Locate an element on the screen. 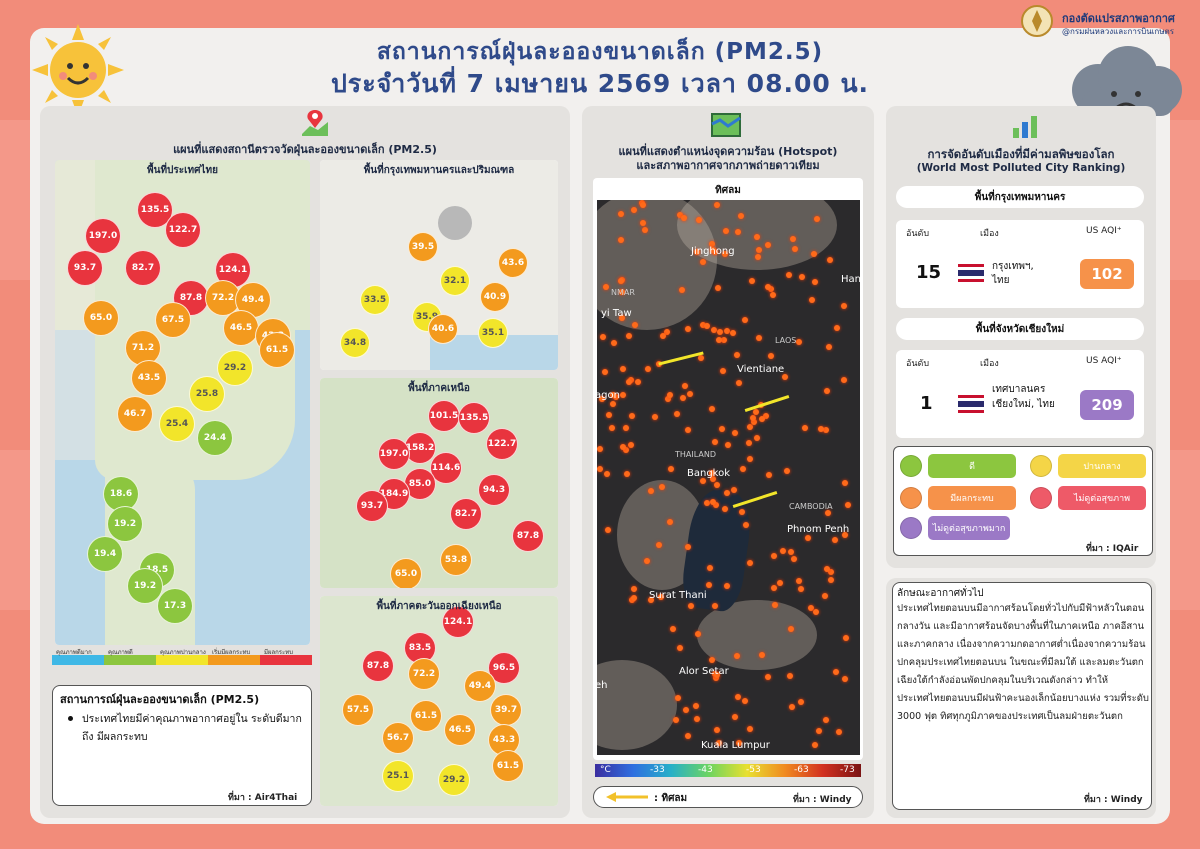 This screenshot has width=1200, height=849. map-place-label: Alor Setar is located at coordinates (704, 671).